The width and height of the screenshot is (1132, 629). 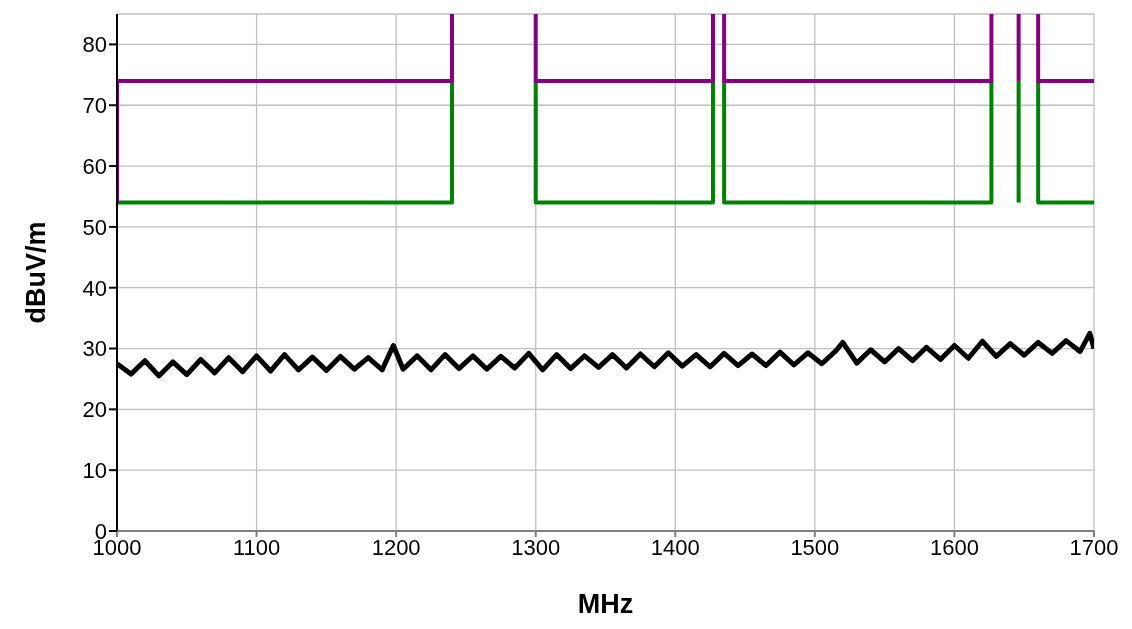 What do you see at coordinates (396, 547) in the screenshot?
I see `x-tick-label: 1200` at bounding box center [396, 547].